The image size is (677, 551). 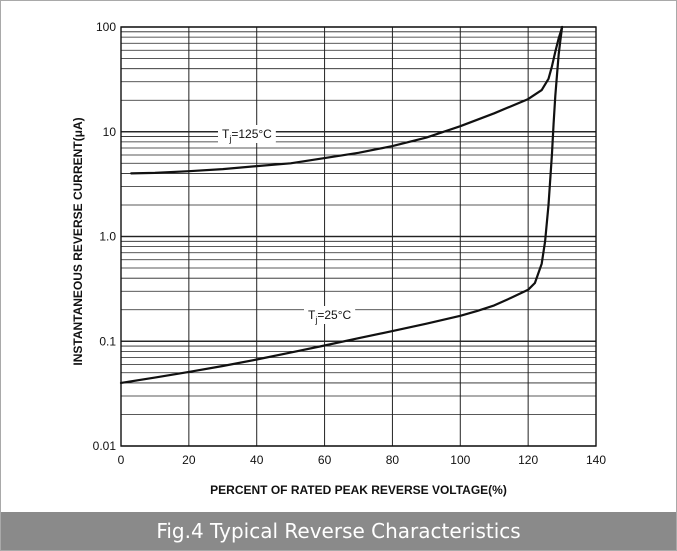 I want to click on x-tick-label: 100, so click(x=460, y=460).